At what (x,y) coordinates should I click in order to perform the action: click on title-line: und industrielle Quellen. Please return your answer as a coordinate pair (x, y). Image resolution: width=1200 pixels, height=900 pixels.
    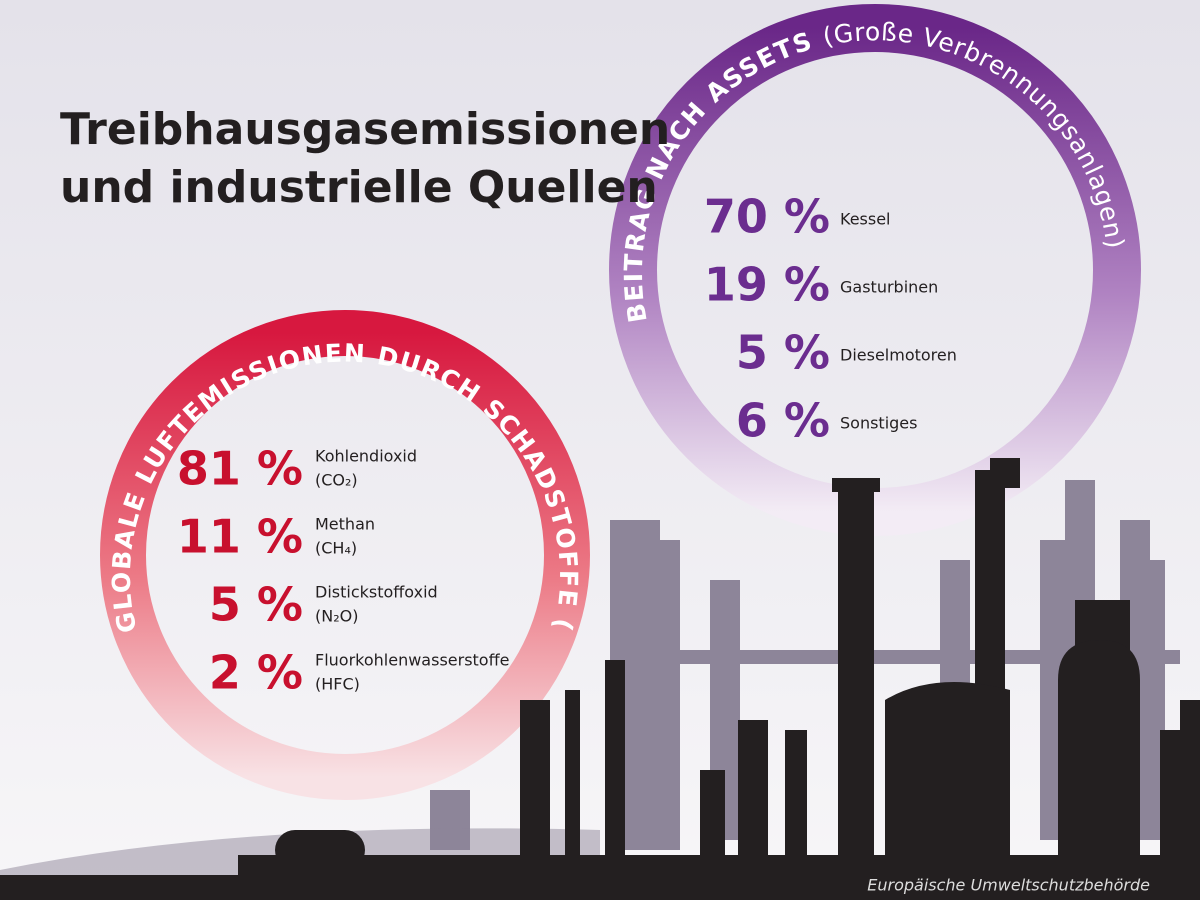
    Looking at the image, I should click on (359, 187).